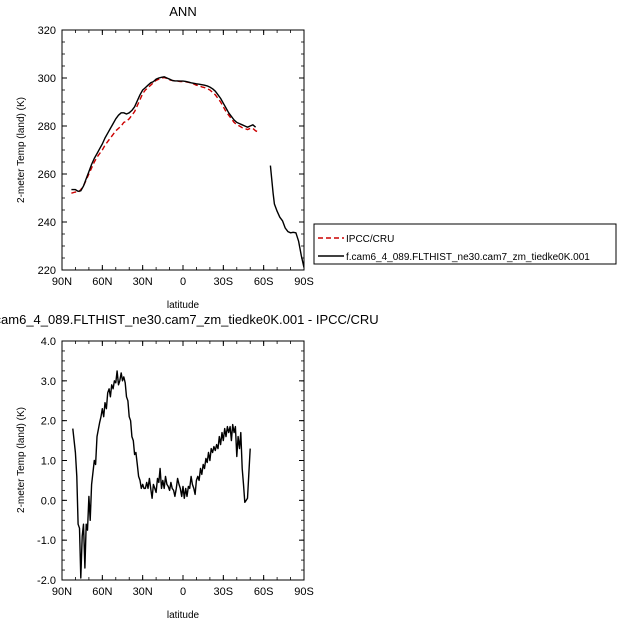 This screenshot has width=620, height=624. Describe the element at coordinates (48, 382) in the screenshot. I see `y-tick-label: 3.0` at that location.